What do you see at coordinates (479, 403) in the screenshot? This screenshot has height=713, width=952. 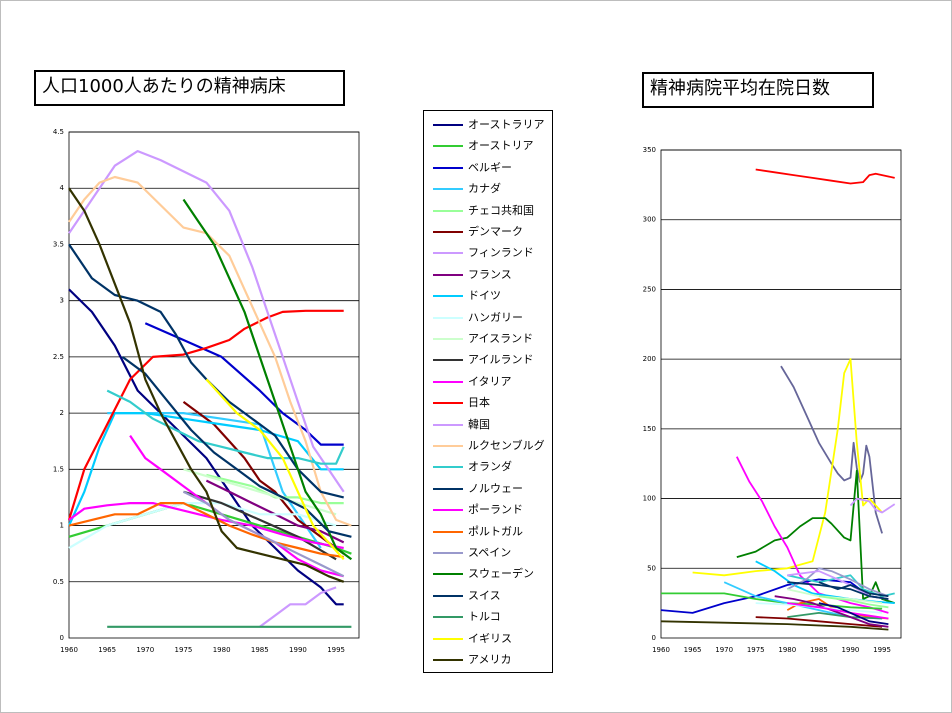 I see `legend-label: 日本` at bounding box center [479, 403].